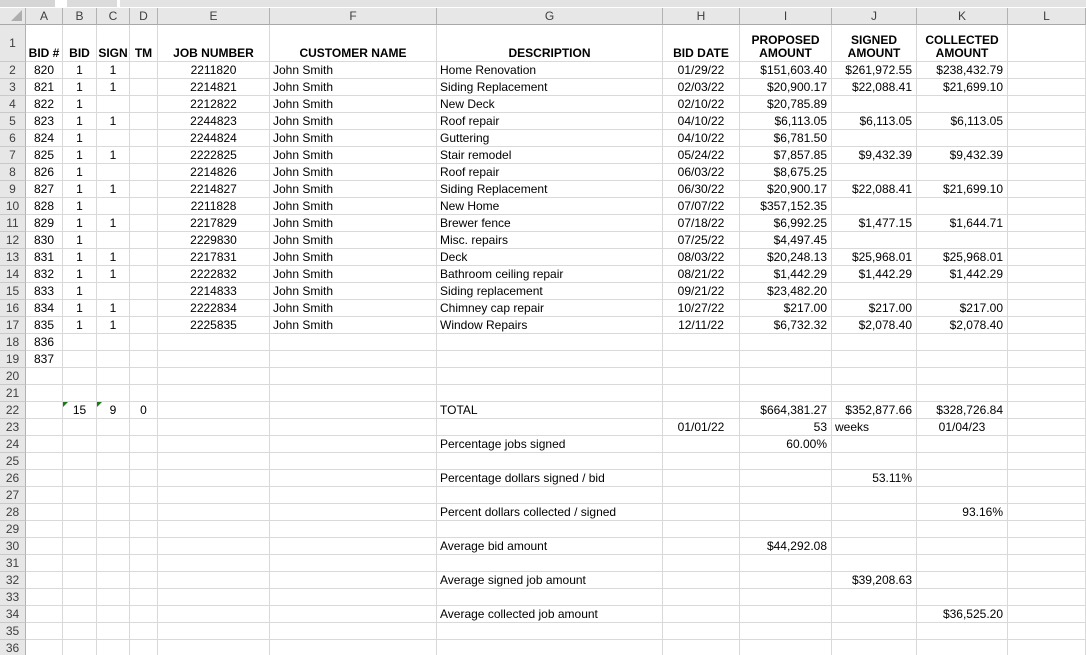 The width and height of the screenshot is (1086, 655). I want to click on cell-L28, so click(1047, 512).